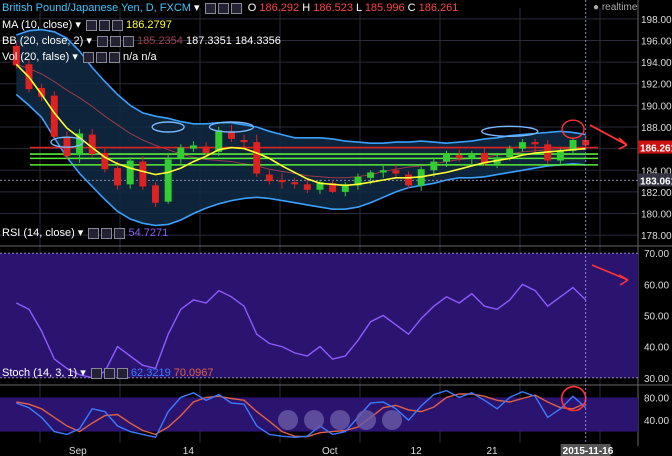 This screenshot has width=672, height=456. Describe the element at coordinates (94, 233) in the screenshot. I see `rsi-settings-icon` at that location.